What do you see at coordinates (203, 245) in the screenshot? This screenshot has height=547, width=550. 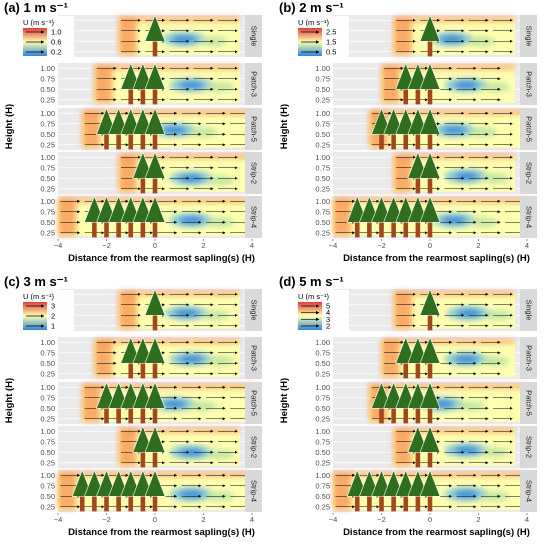 I see `x-tick-label: 2` at bounding box center [203, 245].